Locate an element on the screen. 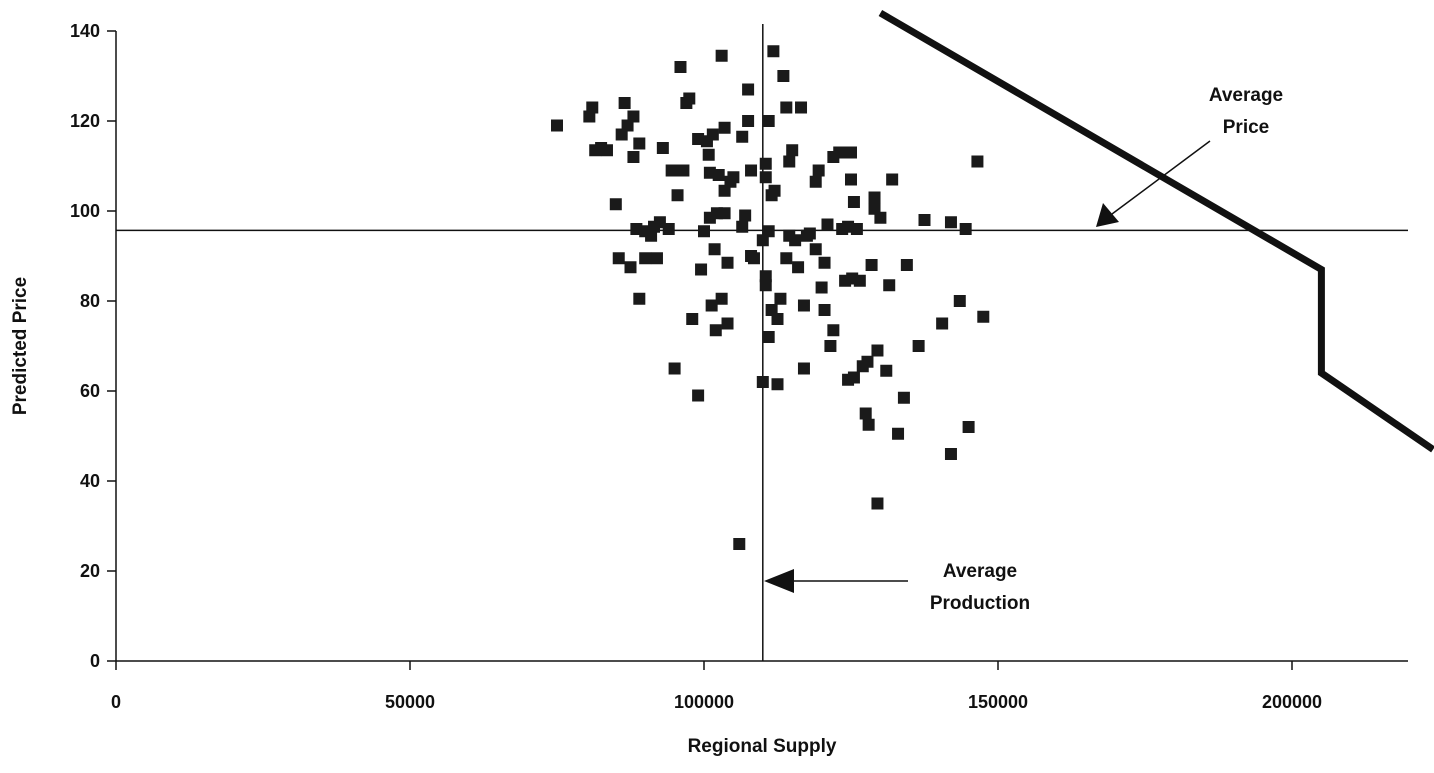 Image resolution: width=1434 pixels, height=773 pixels. average-price-arrowhead is located at coordinates (1107, 215).